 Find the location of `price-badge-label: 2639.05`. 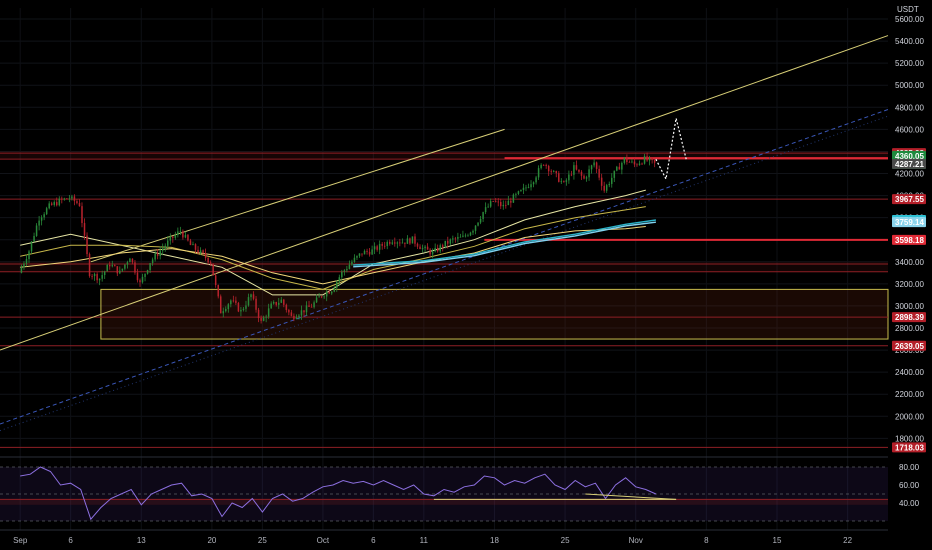

price-badge-label: 2639.05 is located at coordinates (909, 346).